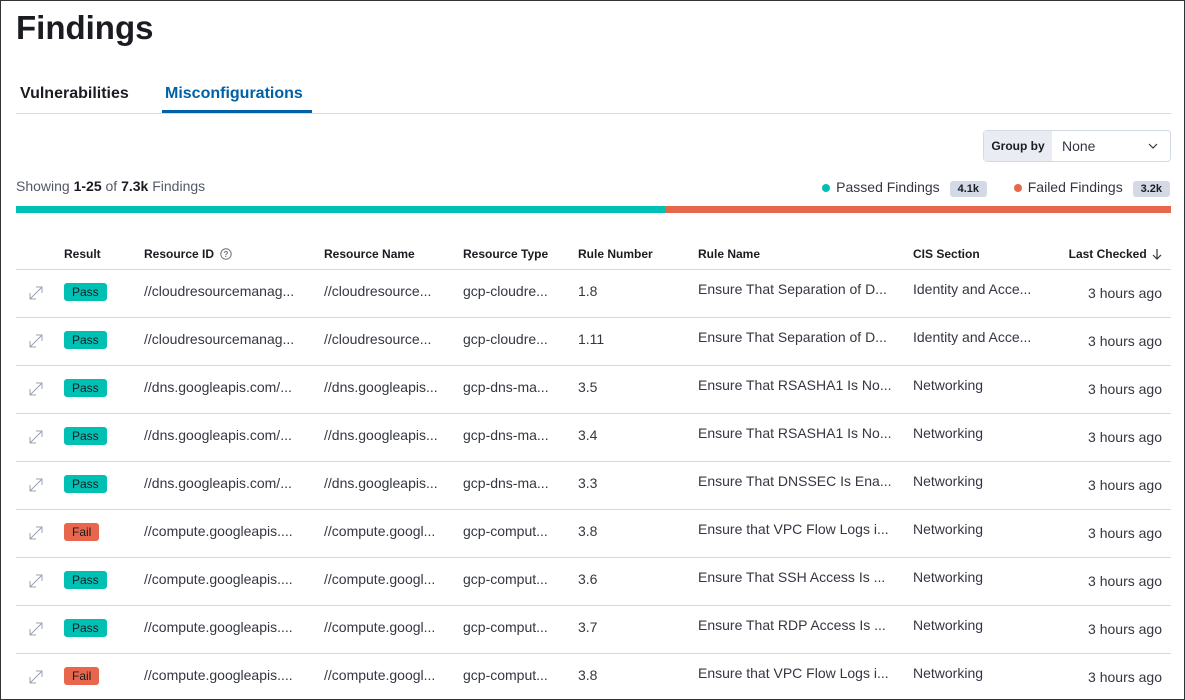  I want to click on distribution-bar, so click(593, 209).